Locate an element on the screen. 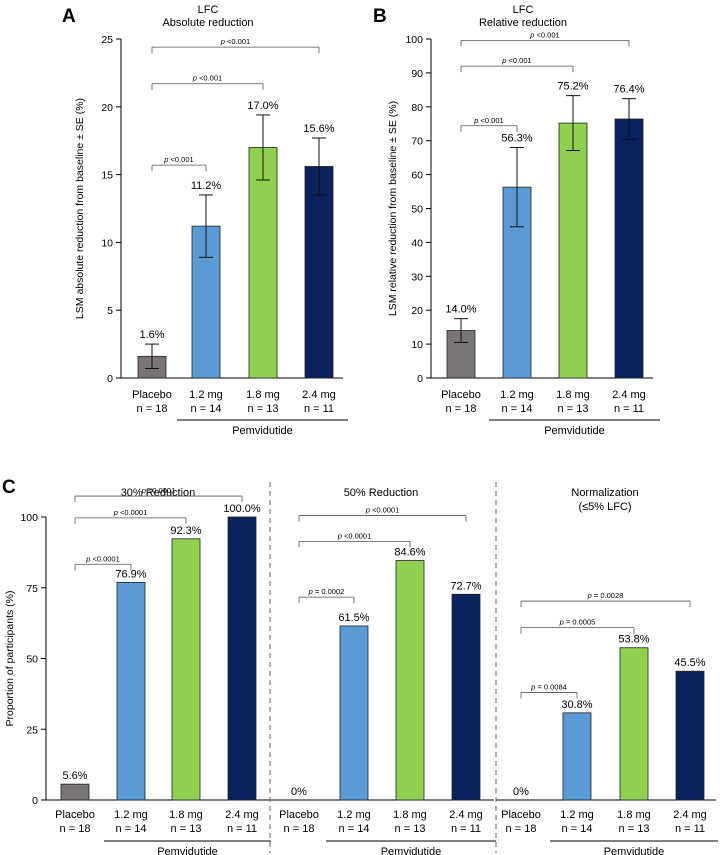  value-label: 5.6% is located at coordinates (74, 776).